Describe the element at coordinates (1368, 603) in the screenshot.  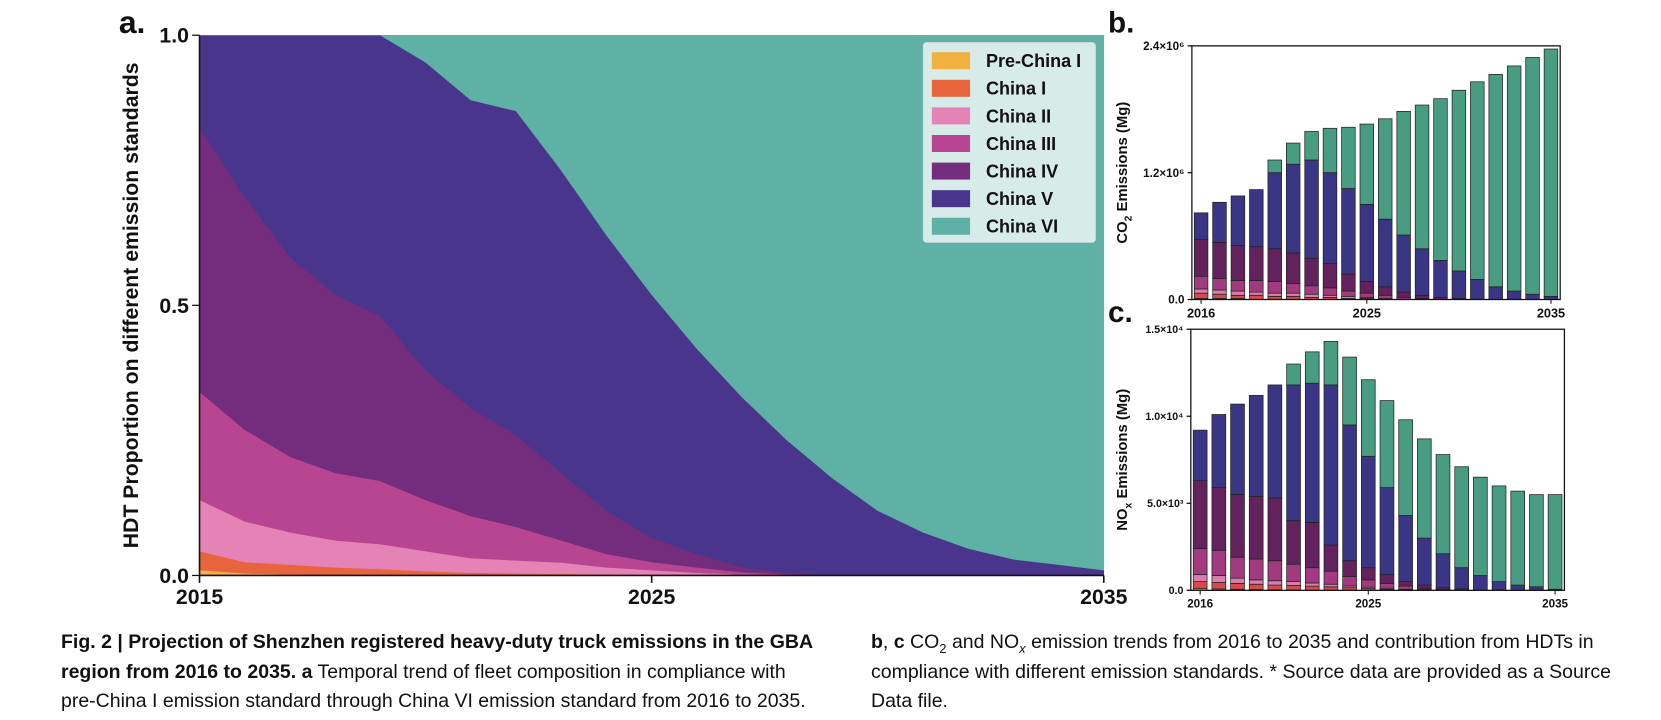
I see `x-tick-label: 2025` at that location.